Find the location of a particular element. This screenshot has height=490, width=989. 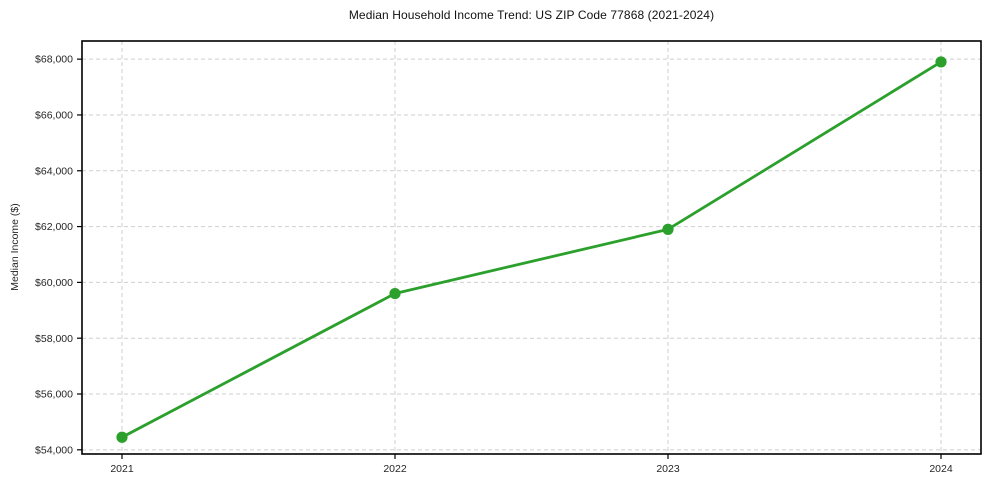

y-tick-label: $54,000 is located at coordinates (54, 450).